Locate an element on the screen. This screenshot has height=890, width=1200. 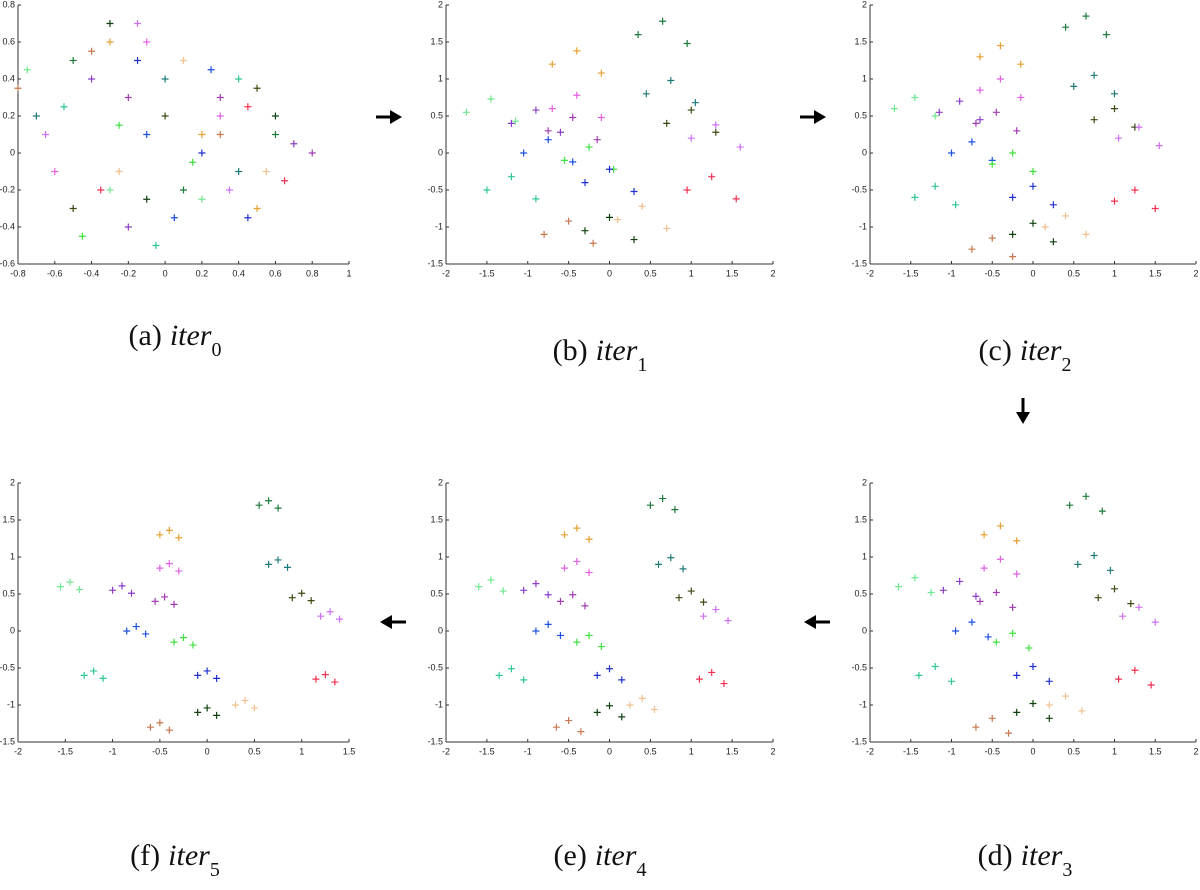
y-tick-label: 2 is located at coordinates (864, 4).